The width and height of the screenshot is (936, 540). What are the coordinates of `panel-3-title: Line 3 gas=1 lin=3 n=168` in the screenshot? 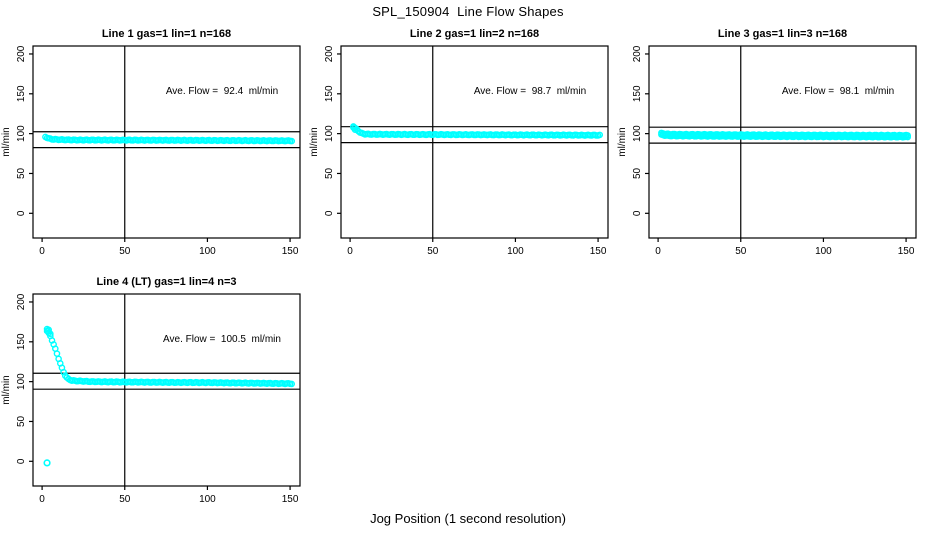 It's located at (782, 34).